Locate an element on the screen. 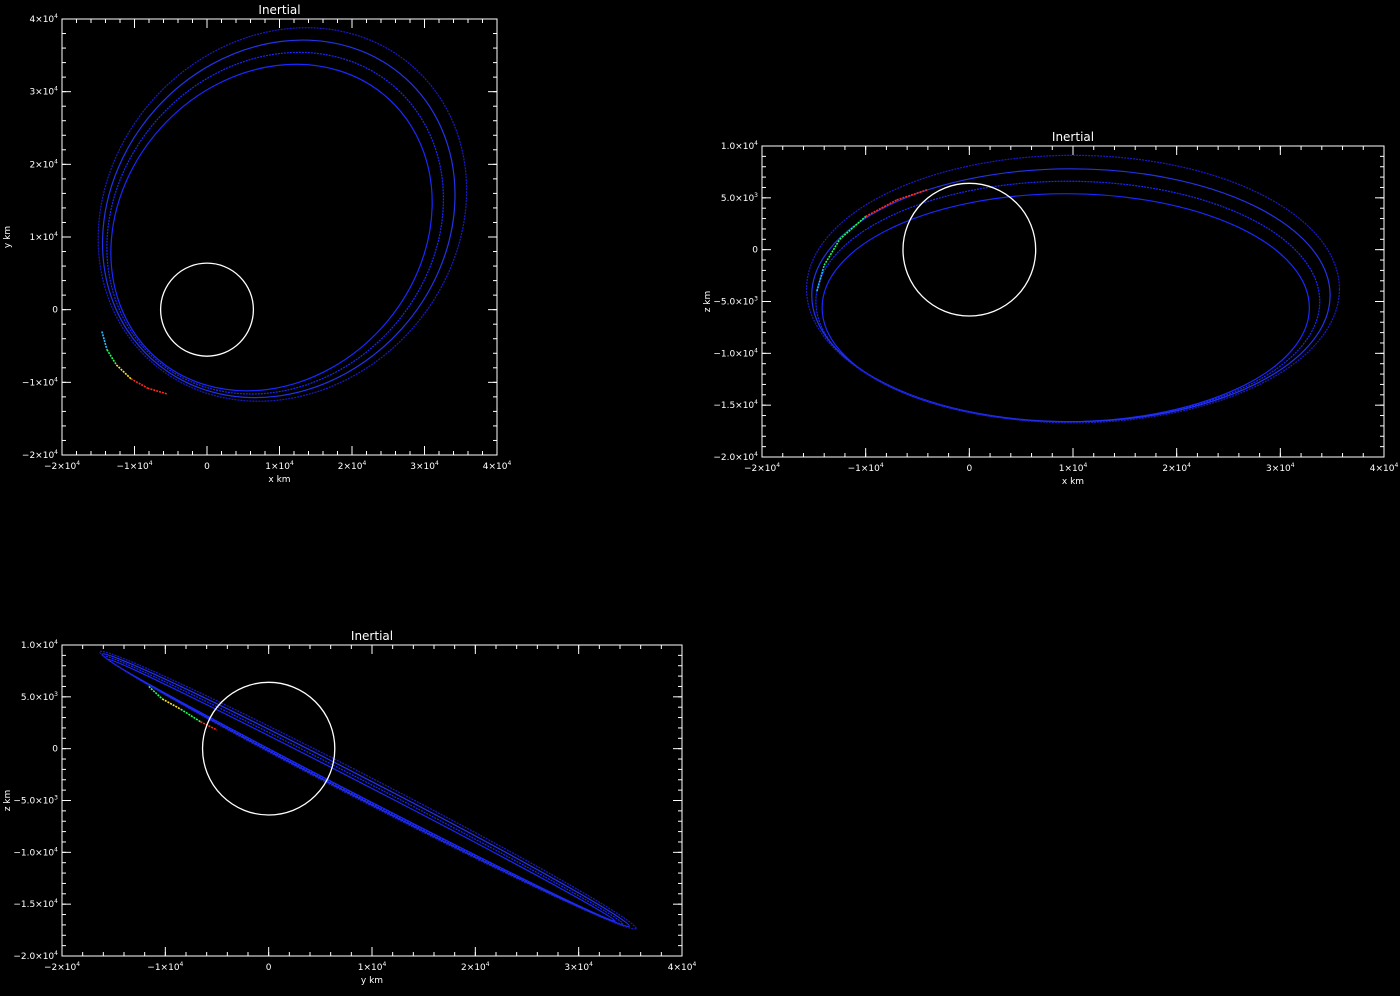 This screenshot has width=1400, height=996. y-tick-label: 1×104 is located at coordinates (43, 237).